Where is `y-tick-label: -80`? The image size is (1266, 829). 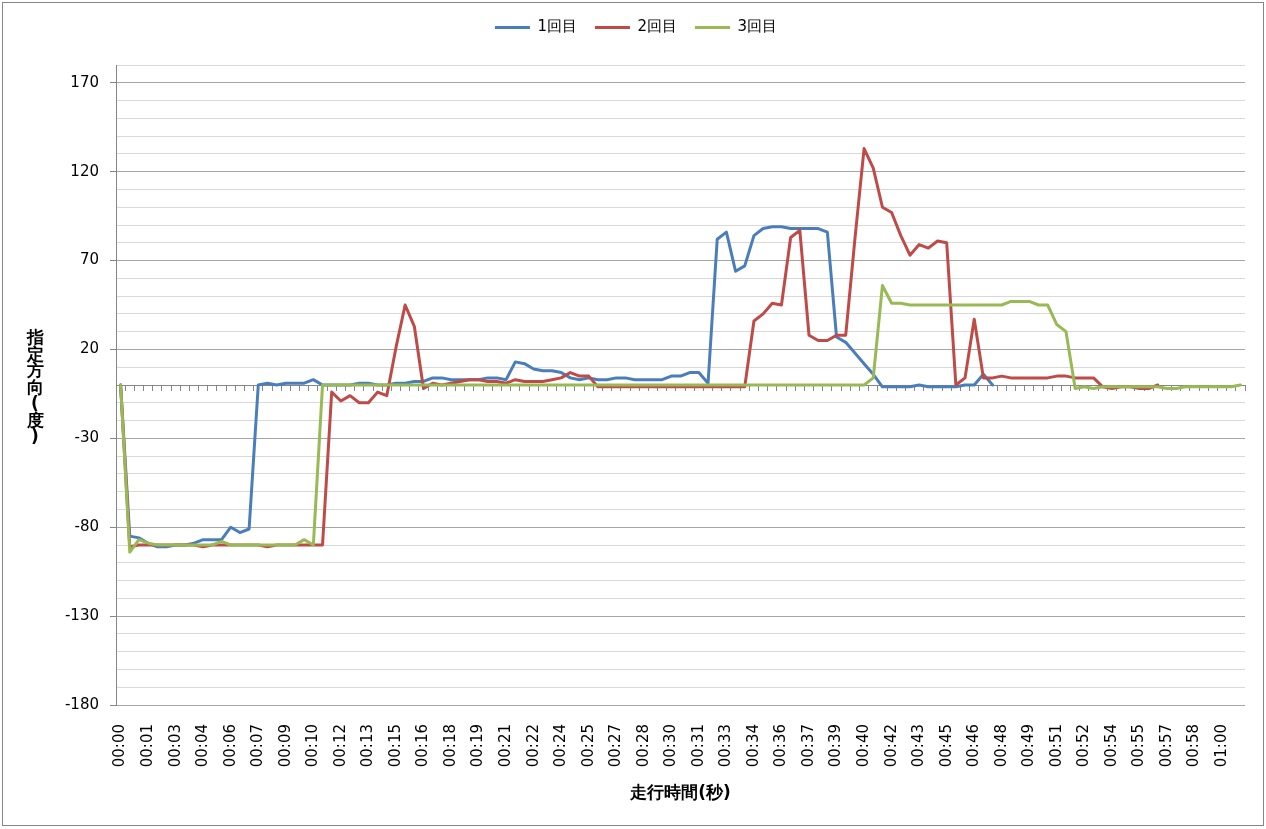 y-tick-label: -80 is located at coordinates (86, 526).